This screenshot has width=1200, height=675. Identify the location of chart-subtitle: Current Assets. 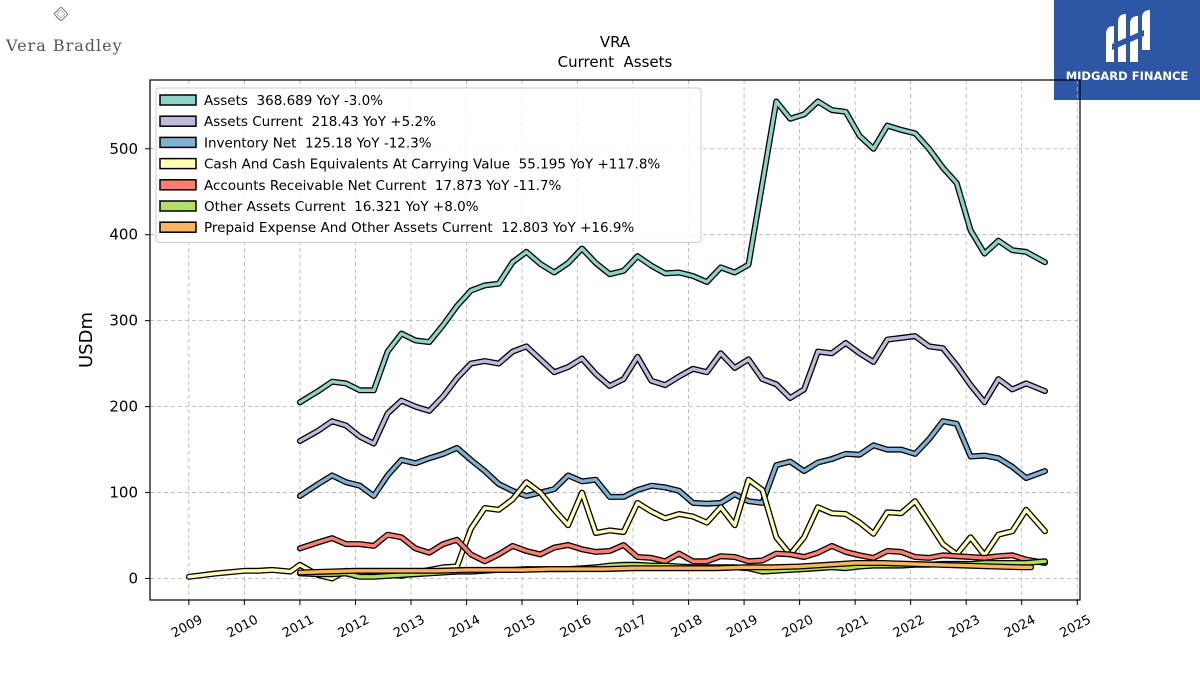
(615, 62).